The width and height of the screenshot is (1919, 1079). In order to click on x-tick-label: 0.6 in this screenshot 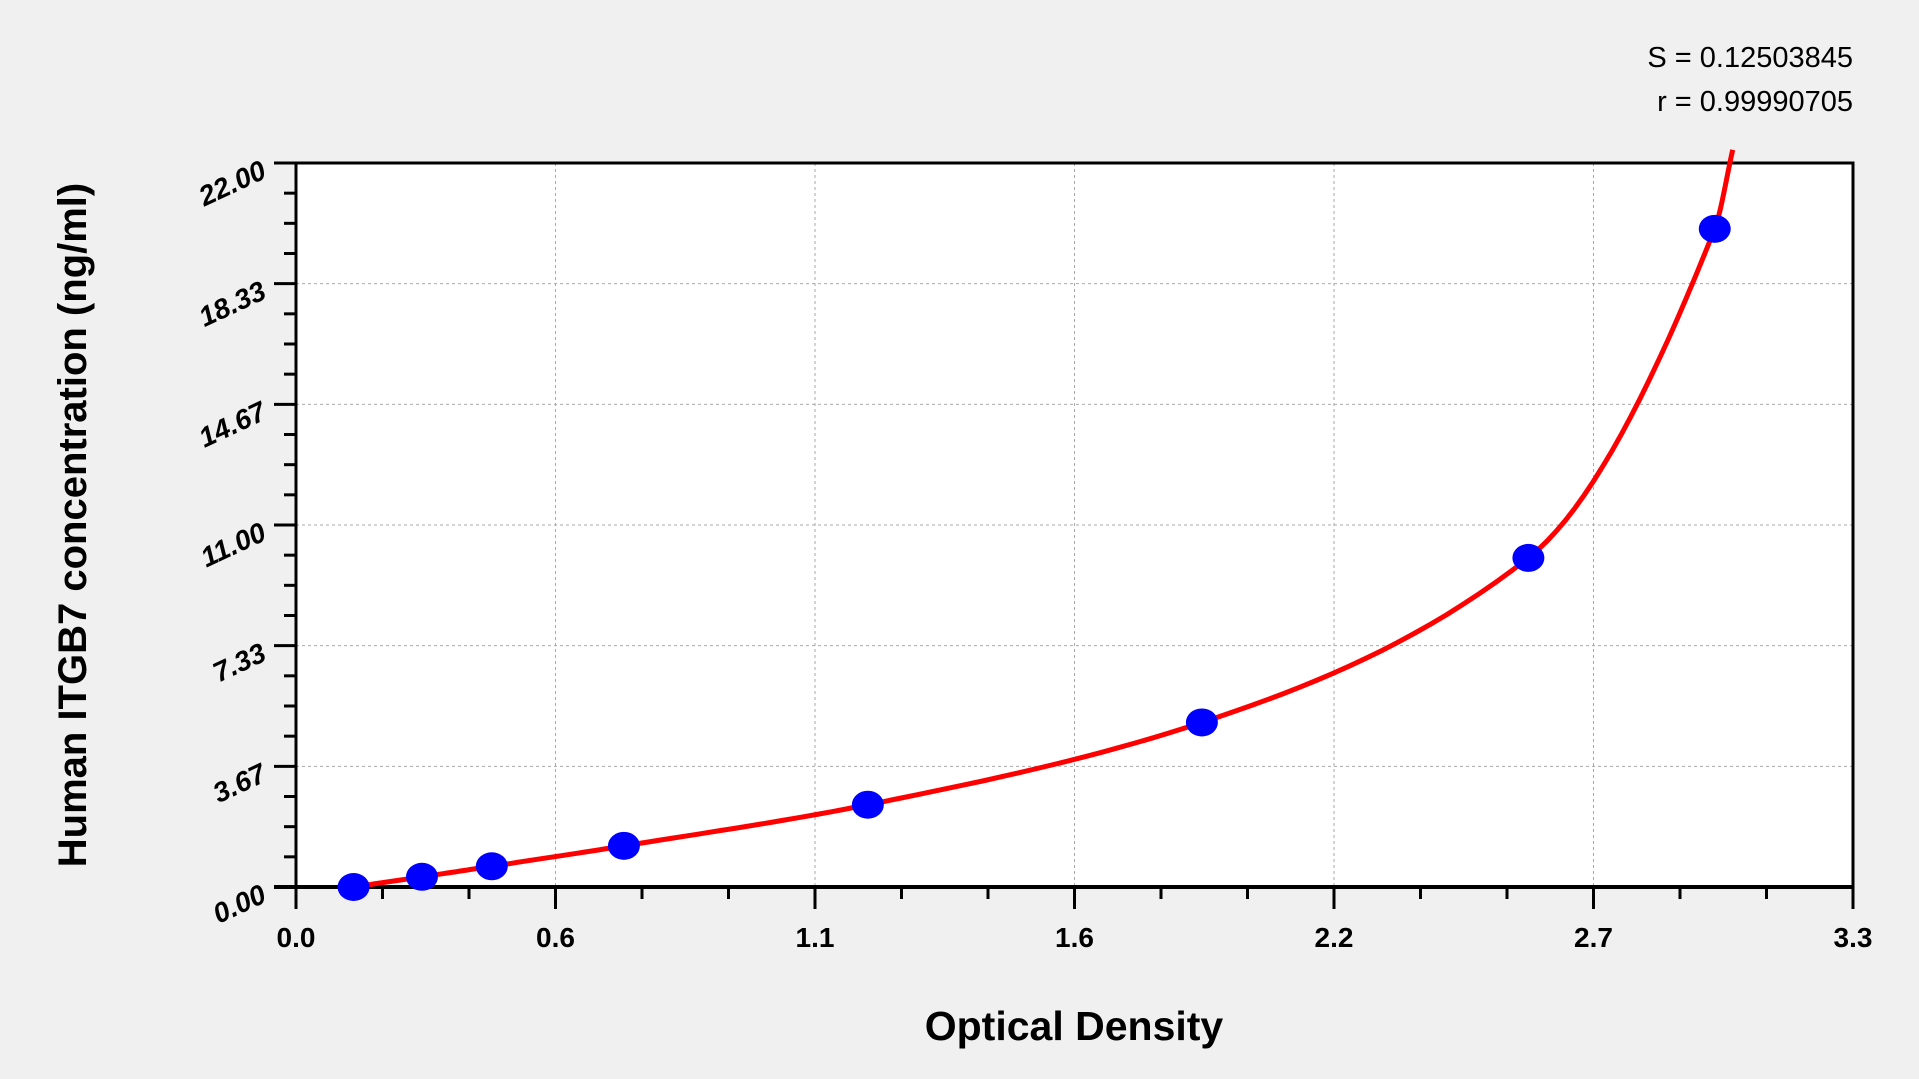, I will do `click(555, 937)`.